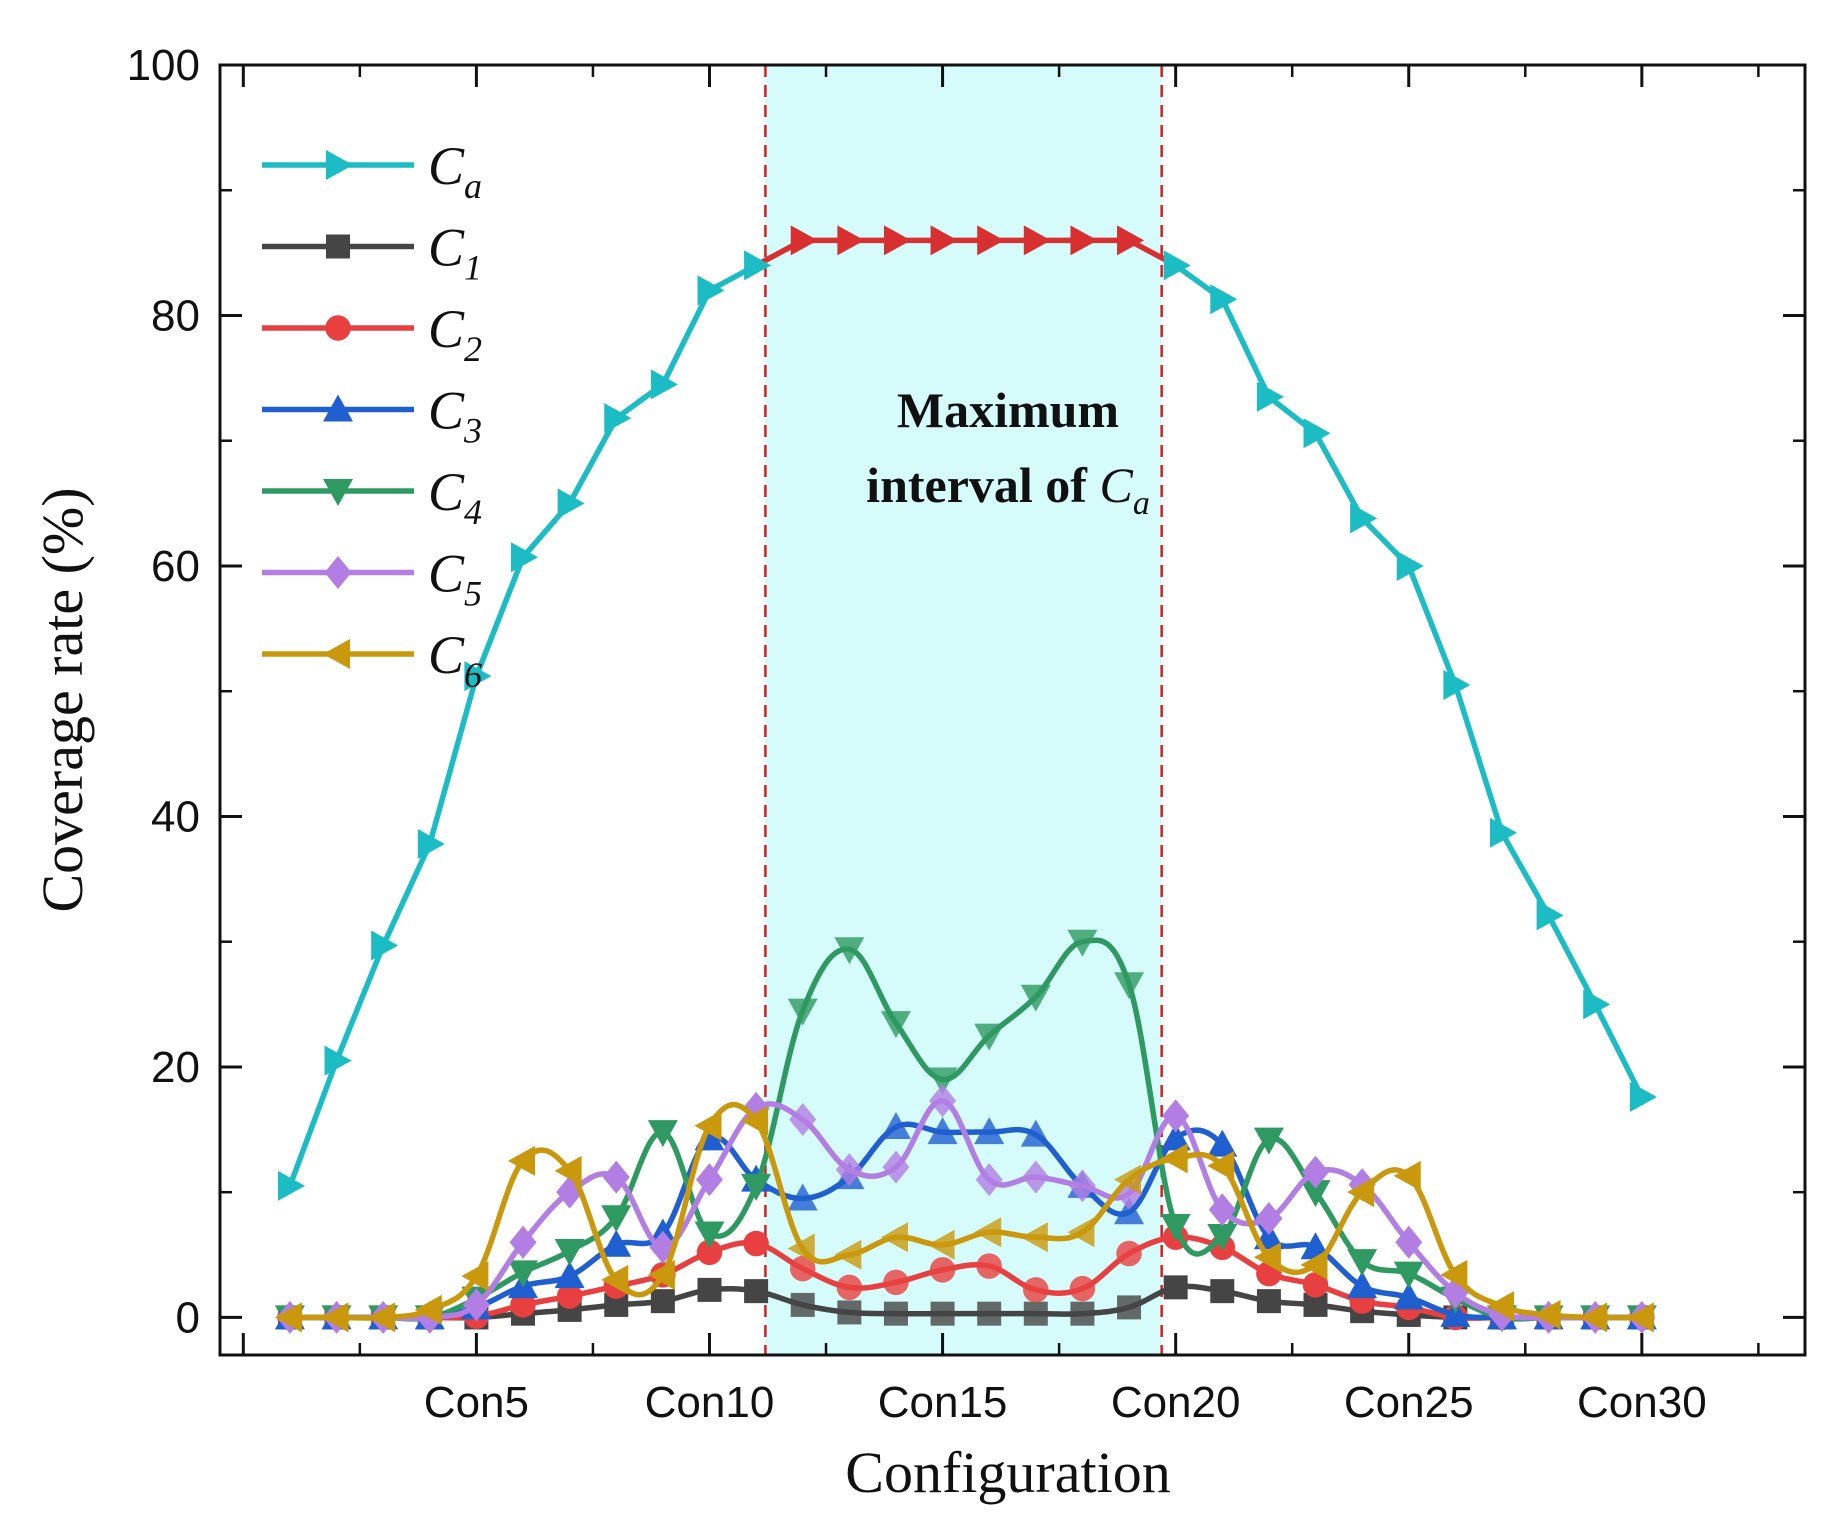  What do you see at coordinates (163, 65) in the screenshot?
I see `y-tick-label: 100` at bounding box center [163, 65].